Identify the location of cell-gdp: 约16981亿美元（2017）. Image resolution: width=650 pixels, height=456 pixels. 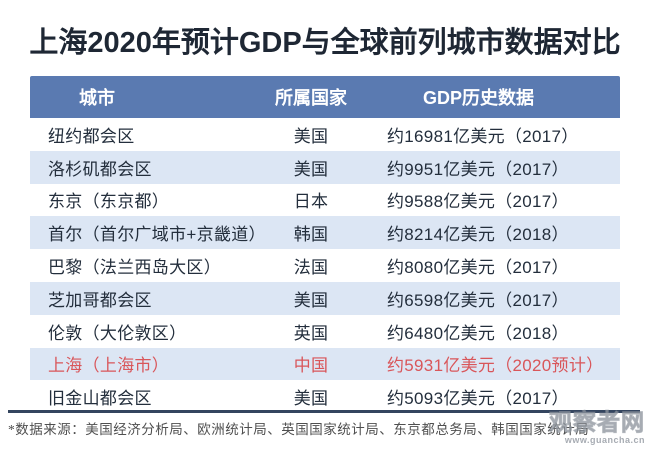
(483, 136).